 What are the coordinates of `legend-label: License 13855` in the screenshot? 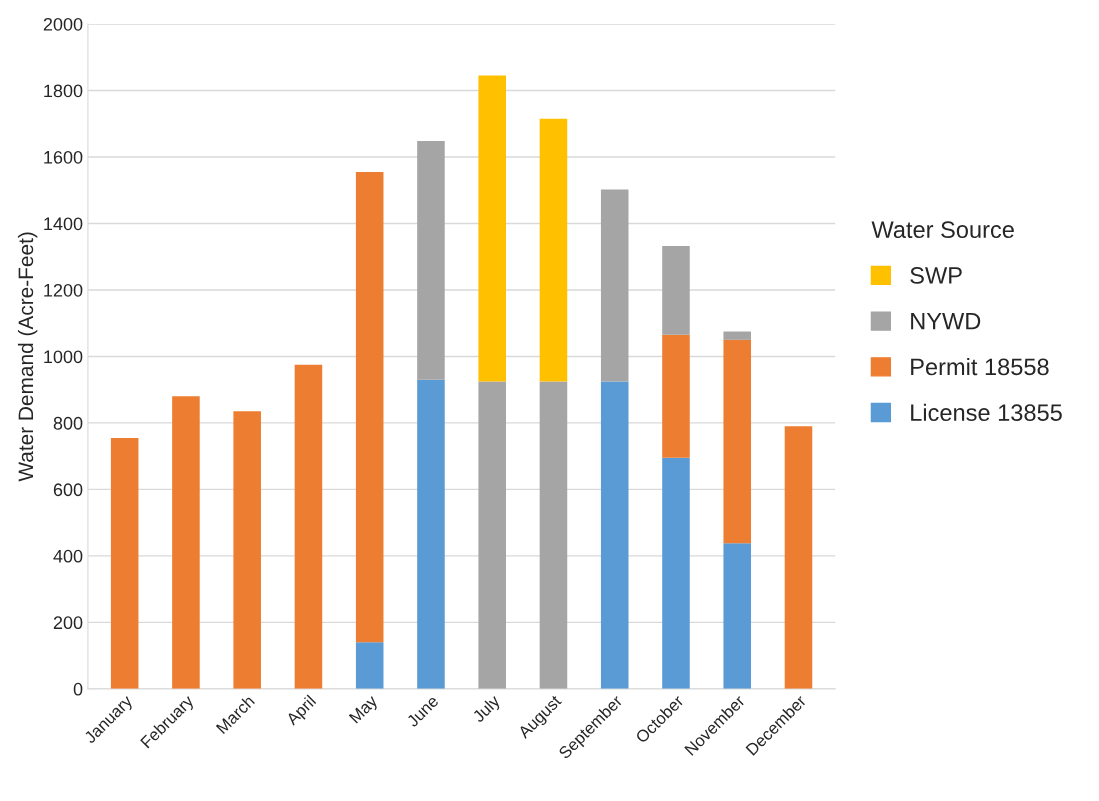 It's located at (986, 412).